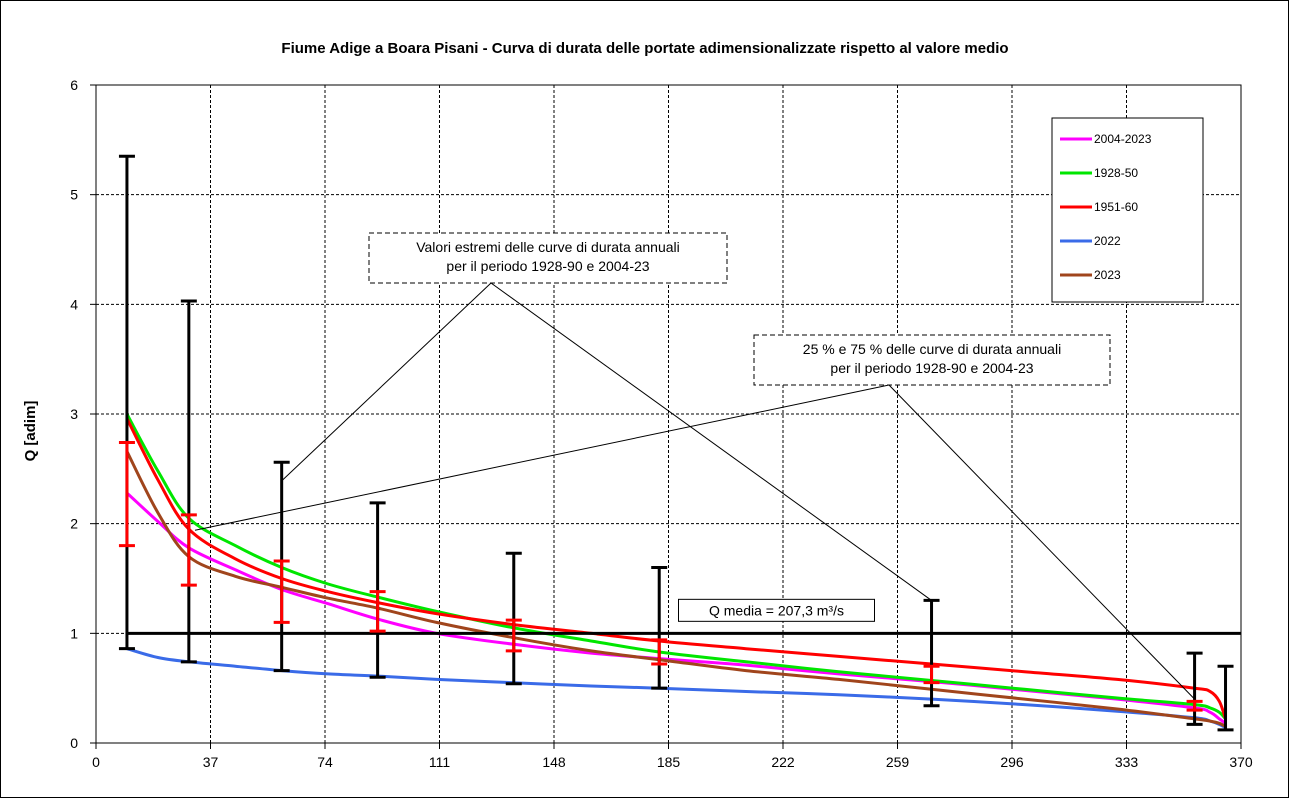 This screenshot has height=799, width=1289. What do you see at coordinates (74, 524) in the screenshot?
I see `y-tick-label: 2` at bounding box center [74, 524].